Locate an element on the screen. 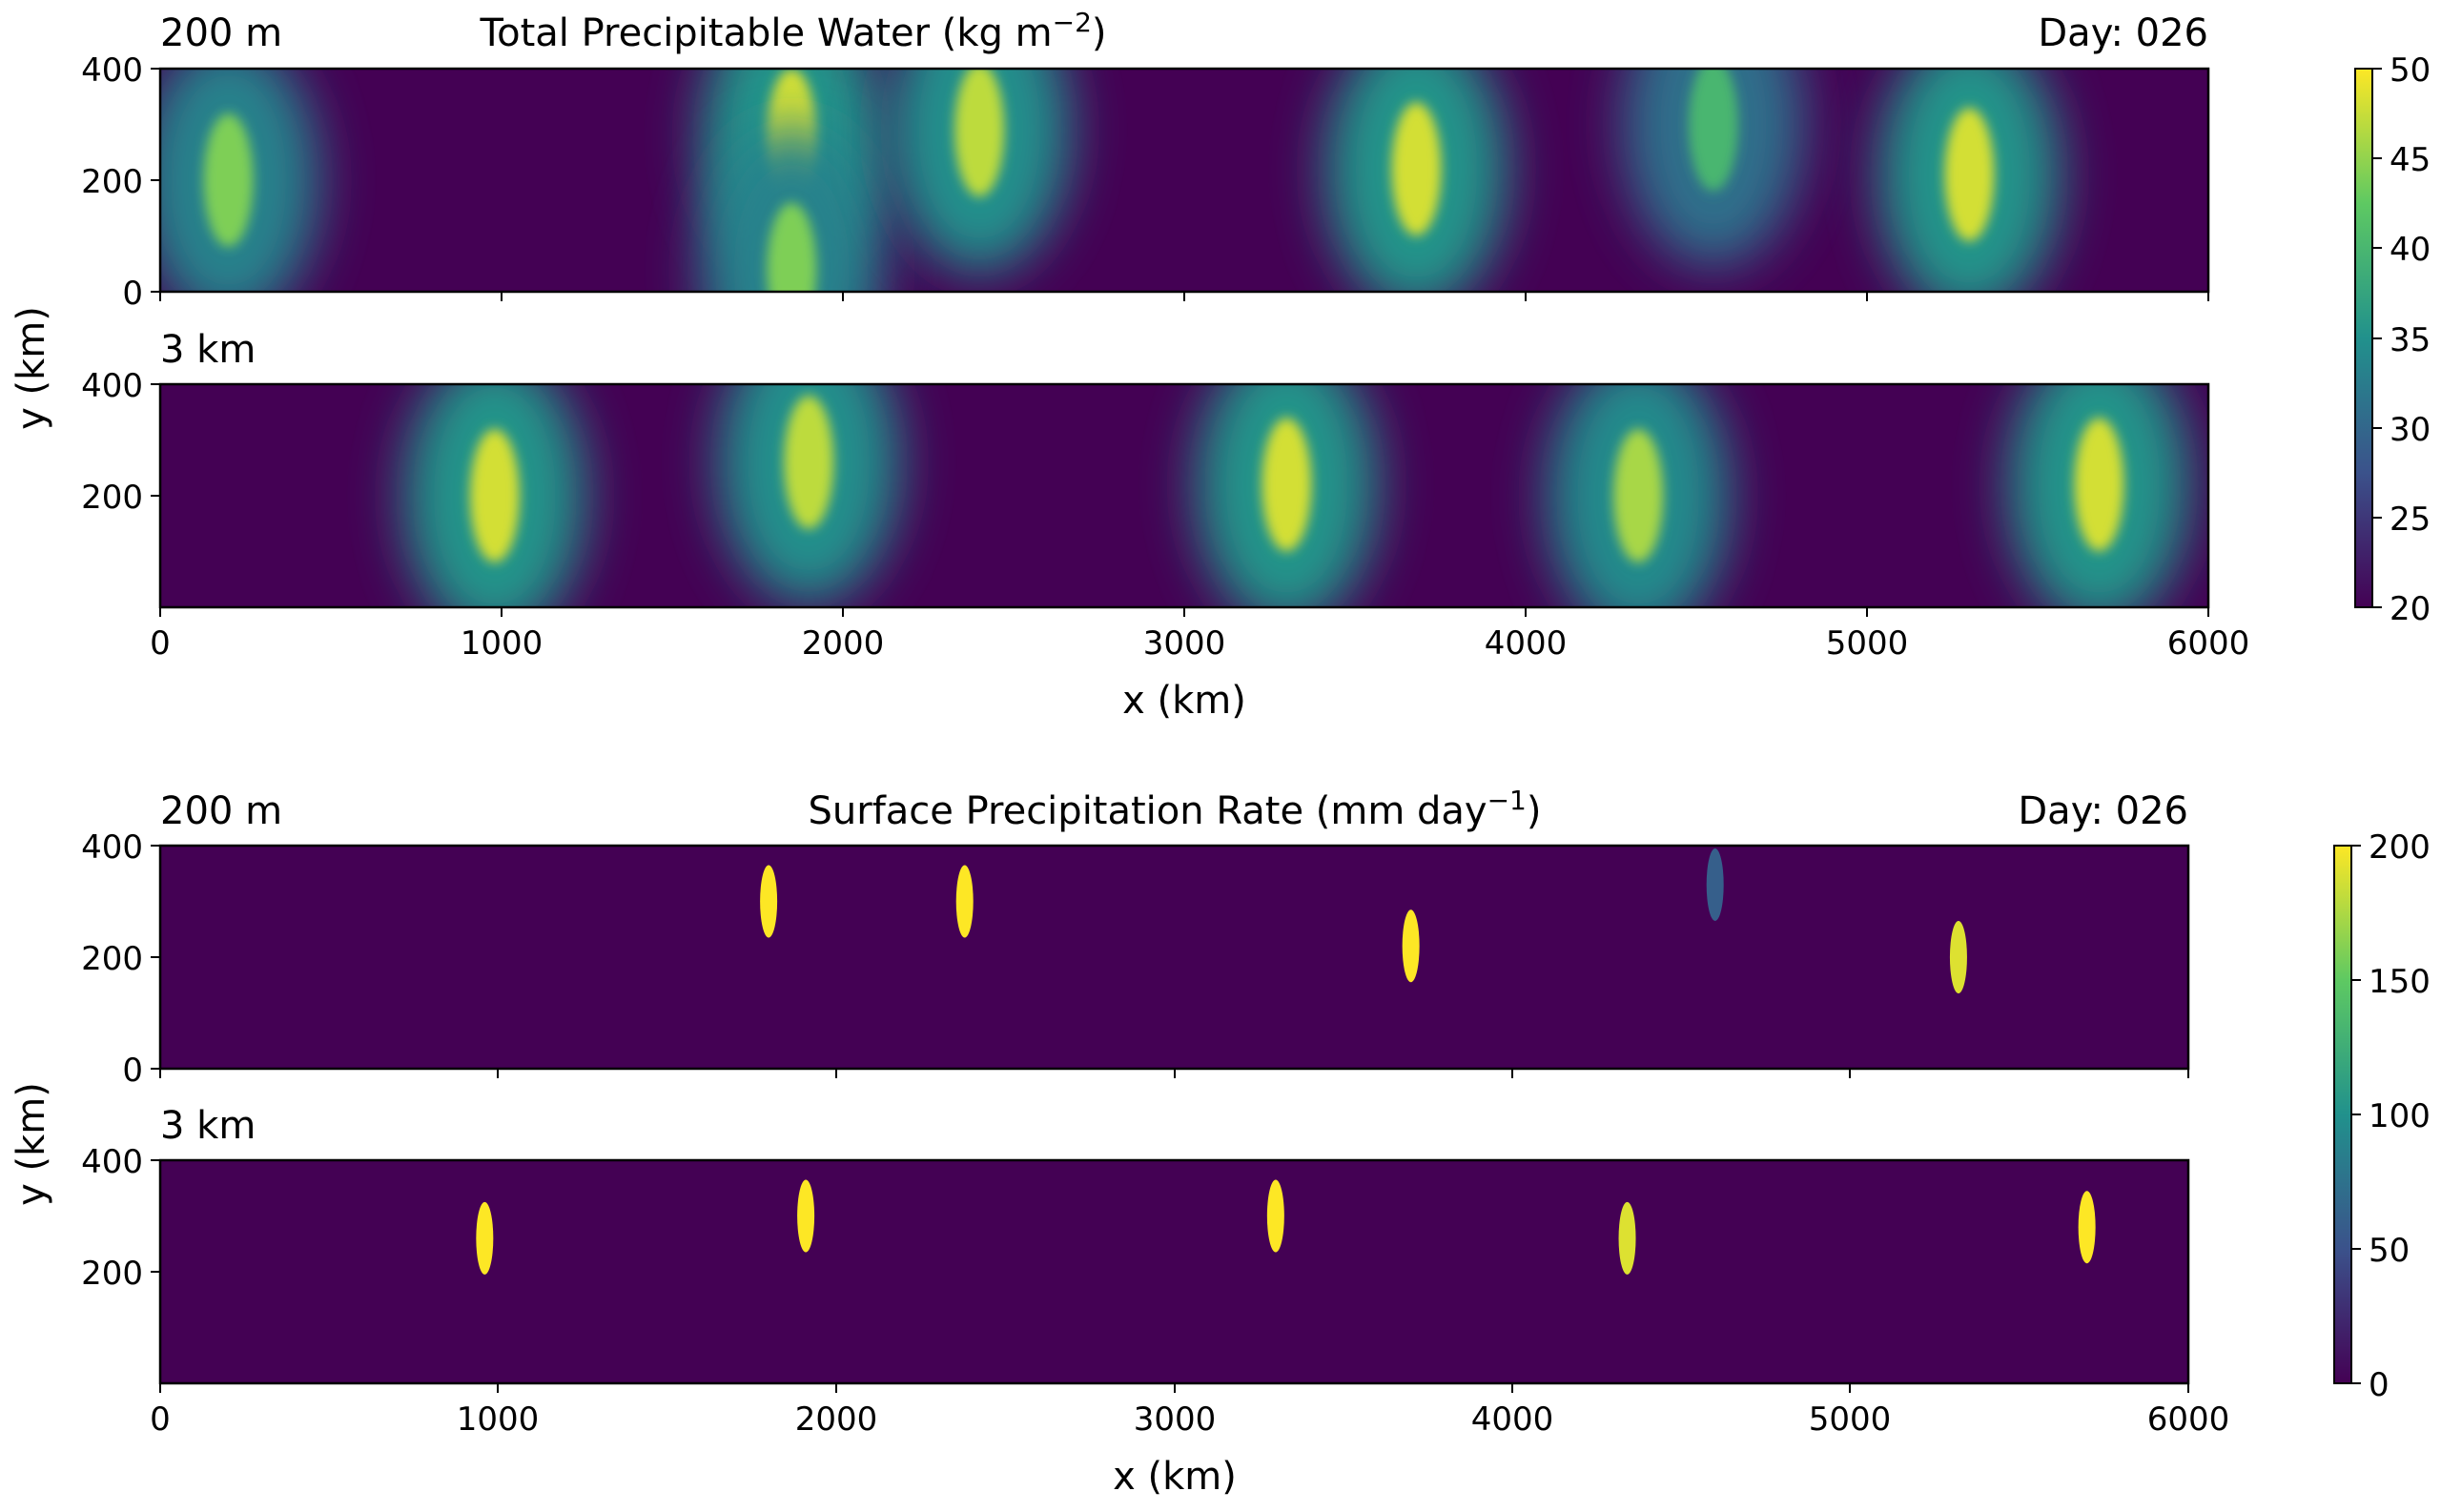 This screenshot has height=1512, width=2441. spr-panel2-label: 3 km is located at coordinates (208, 1126).